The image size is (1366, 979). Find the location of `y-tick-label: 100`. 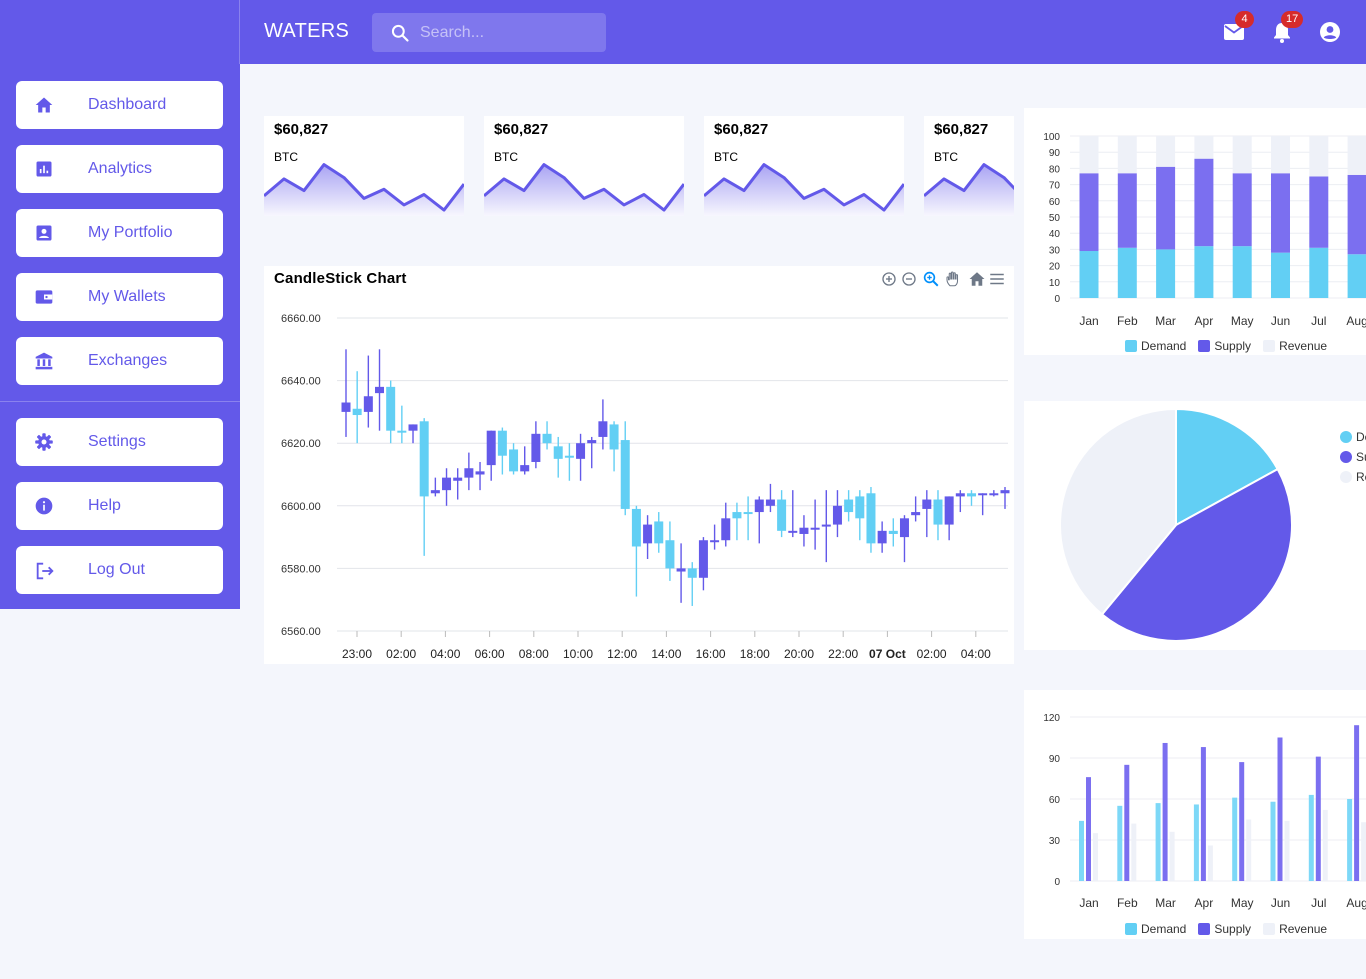

y-tick-label: 100 is located at coordinates (1051, 137).